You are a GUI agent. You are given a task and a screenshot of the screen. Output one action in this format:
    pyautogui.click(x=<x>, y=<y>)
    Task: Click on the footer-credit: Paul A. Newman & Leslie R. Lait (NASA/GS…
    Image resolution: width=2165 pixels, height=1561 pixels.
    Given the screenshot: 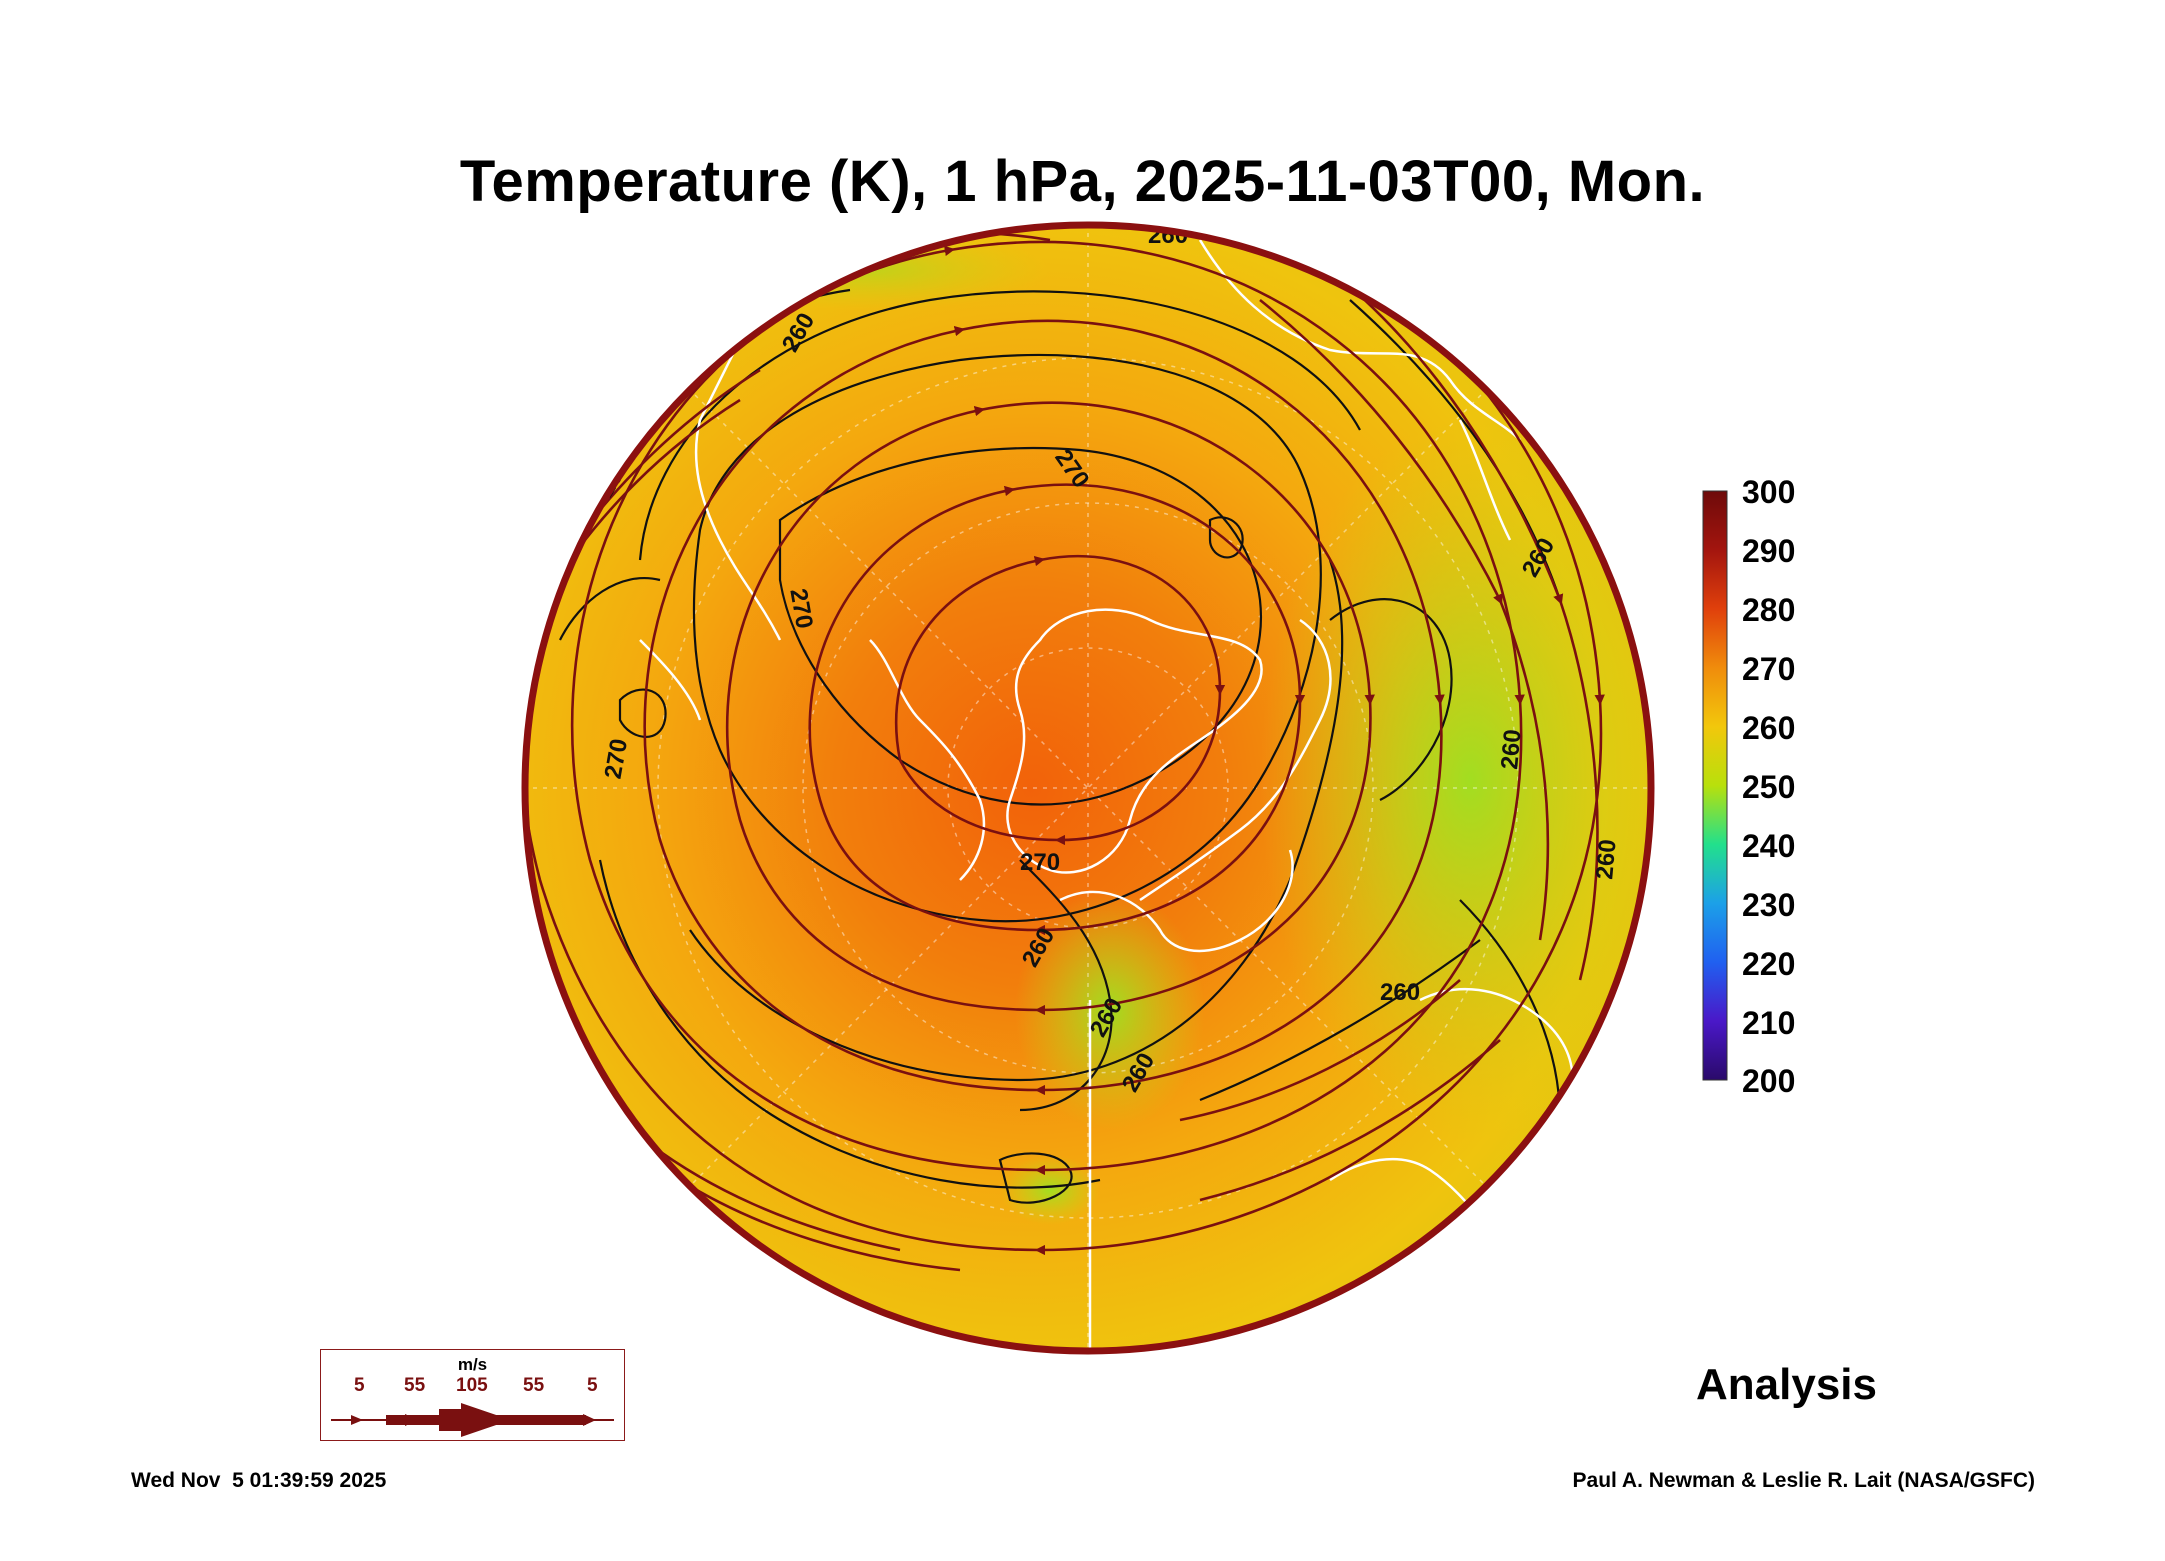 What is the action you would take?
    pyautogui.click(x=1803, y=1480)
    